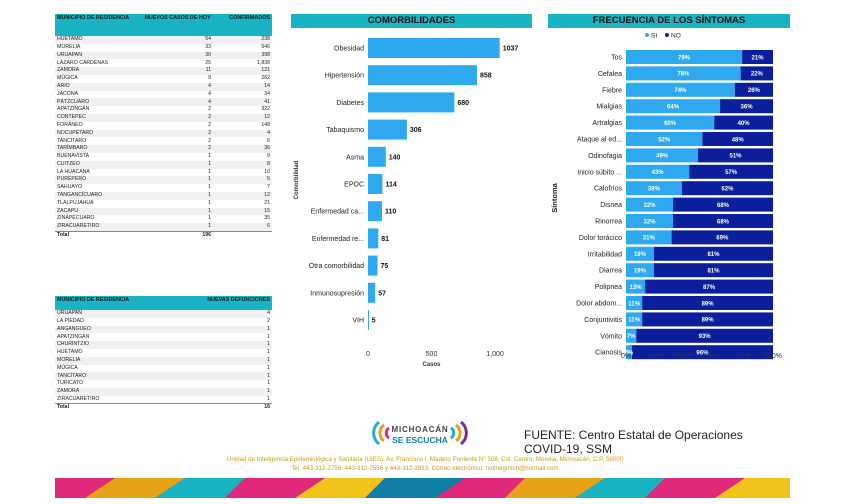 The image size is (843, 504). Describe the element at coordinates (738, 140) in the screenshot. I see `data-label-no: 48%` at that location.